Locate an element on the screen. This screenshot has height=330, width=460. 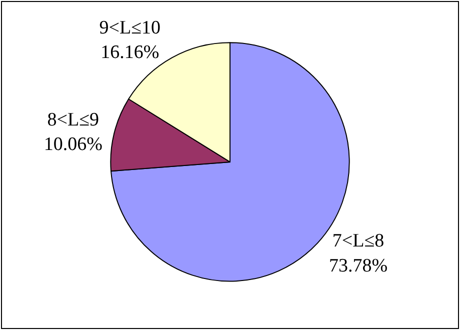
data-label: 10.06% is located at coordinates (73, 145).